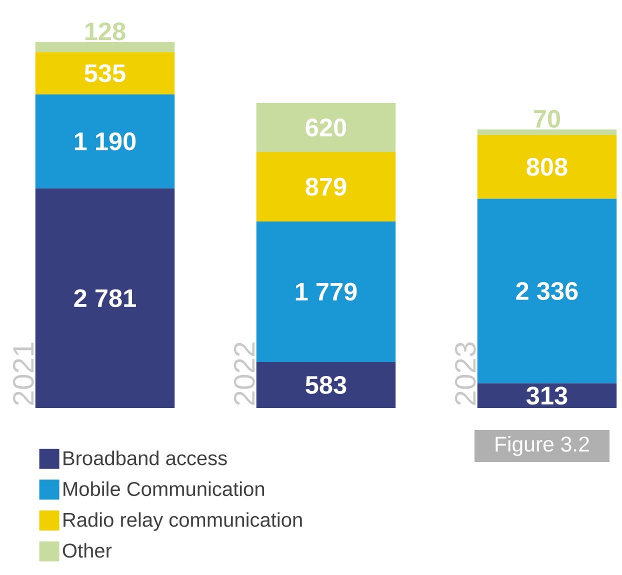 This screenshot has width=622, height=575. Describe the element at coordinates (542, 446) in the screenshot. I see `caption: Figure 3.2` at that location.